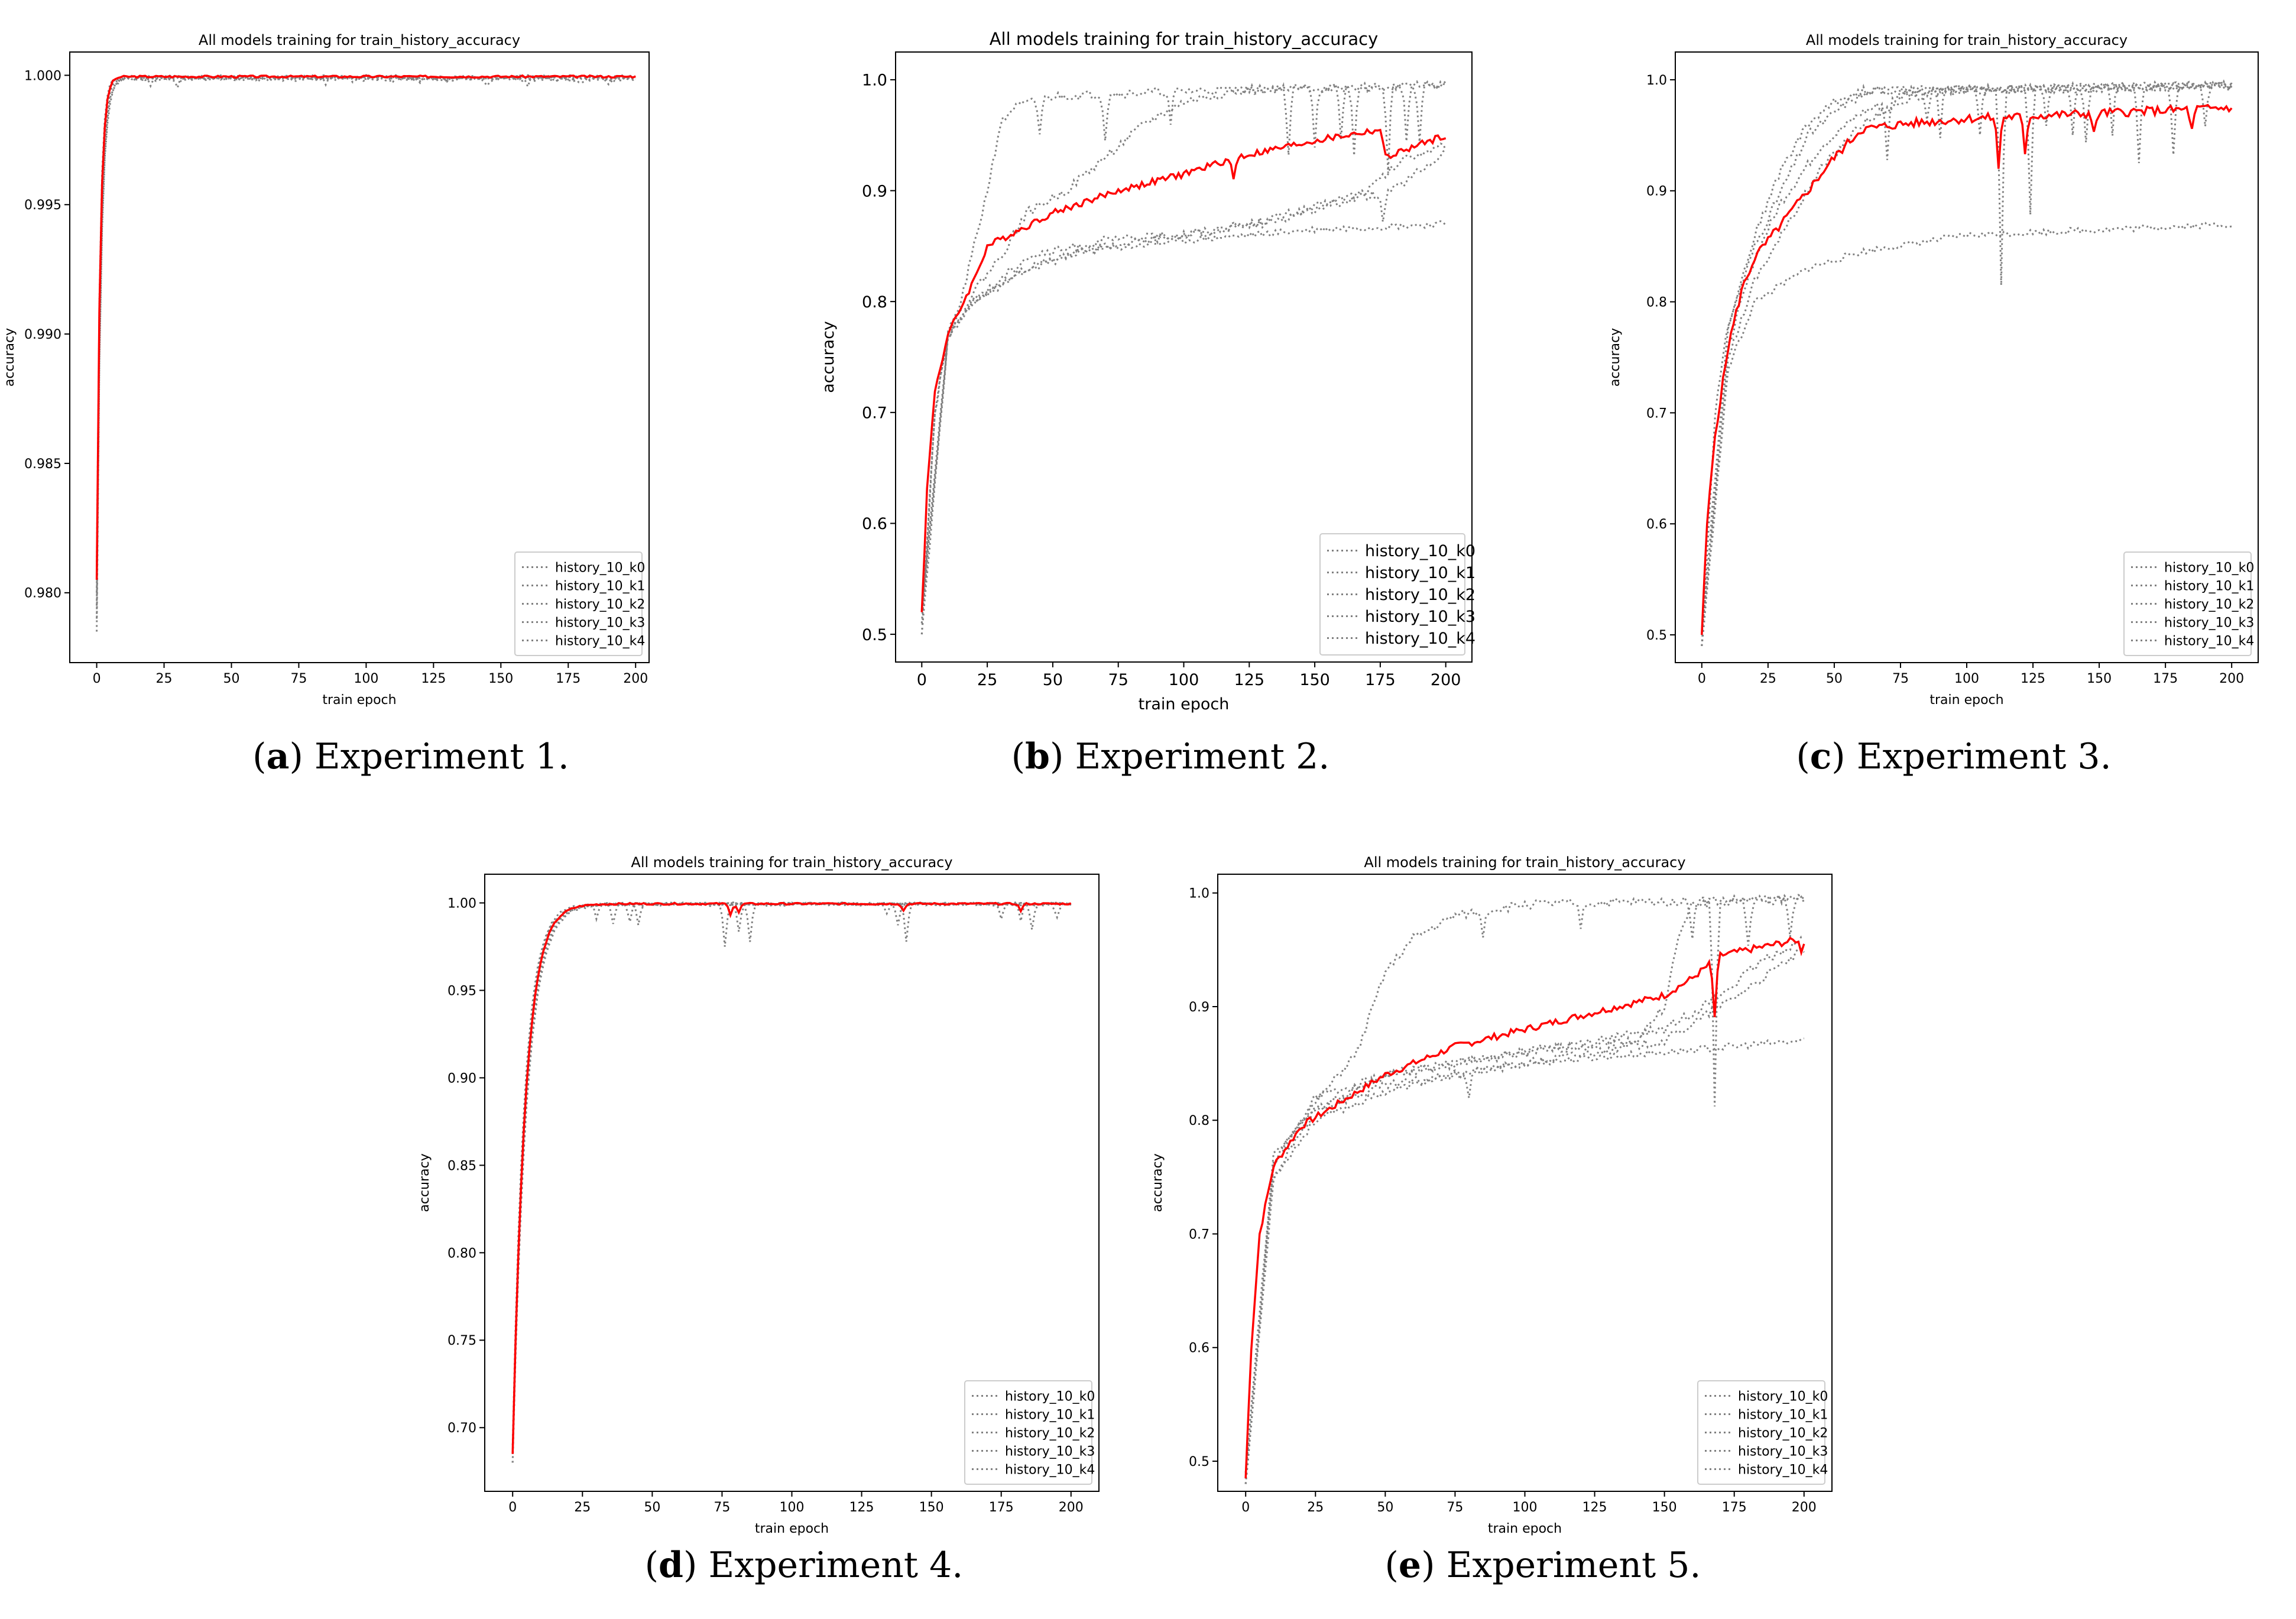 This screenshot has height=1619, width=2296. Describe the element at coordinates (42, 593) in the screenshot. I see `y-tick-label: 0.980` at that location.